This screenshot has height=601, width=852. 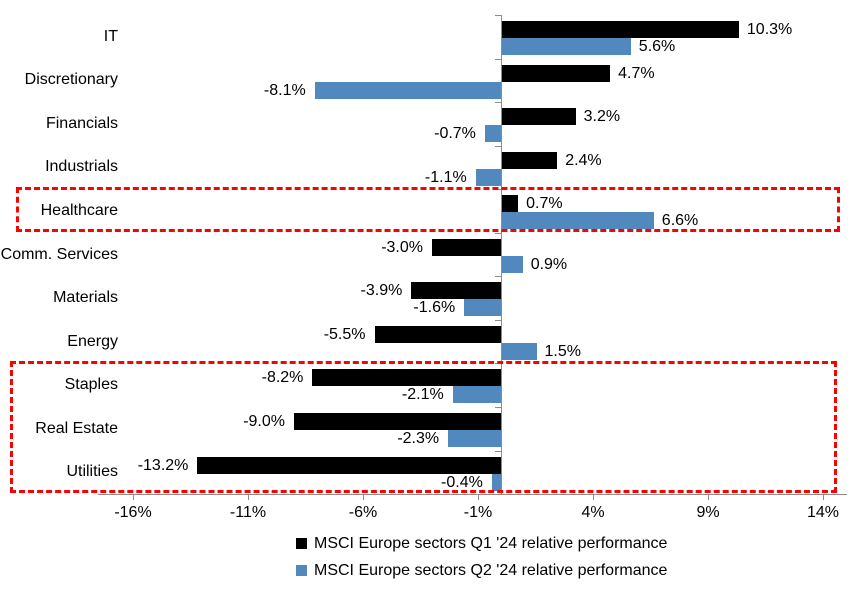 I want to click on bar-q2-healthcare, so click(x=578, y=221).